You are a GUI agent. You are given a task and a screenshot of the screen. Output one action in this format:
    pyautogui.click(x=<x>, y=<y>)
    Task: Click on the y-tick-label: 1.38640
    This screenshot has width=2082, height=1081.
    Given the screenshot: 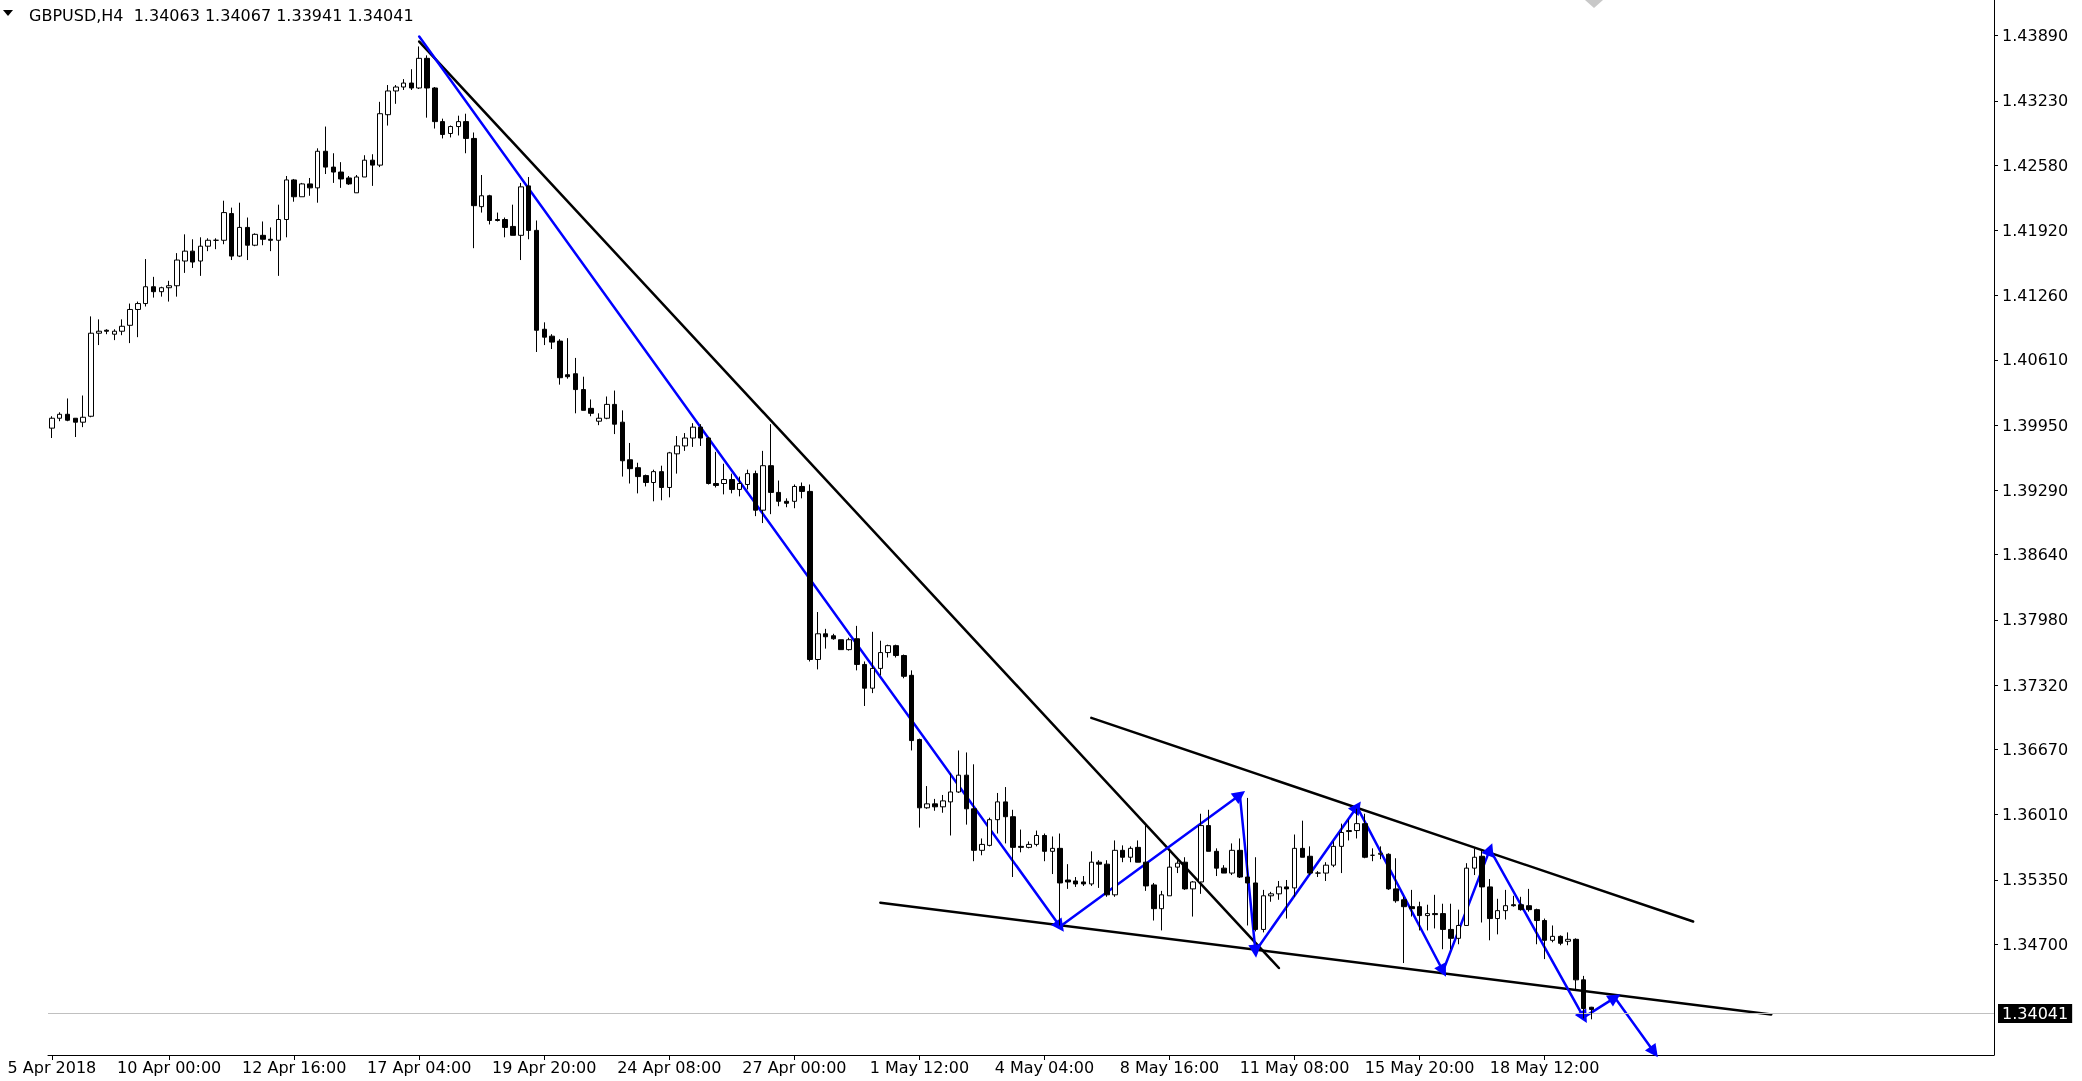 What is the action you would take?
    pyautogui.click(x=2035, y=555)
    